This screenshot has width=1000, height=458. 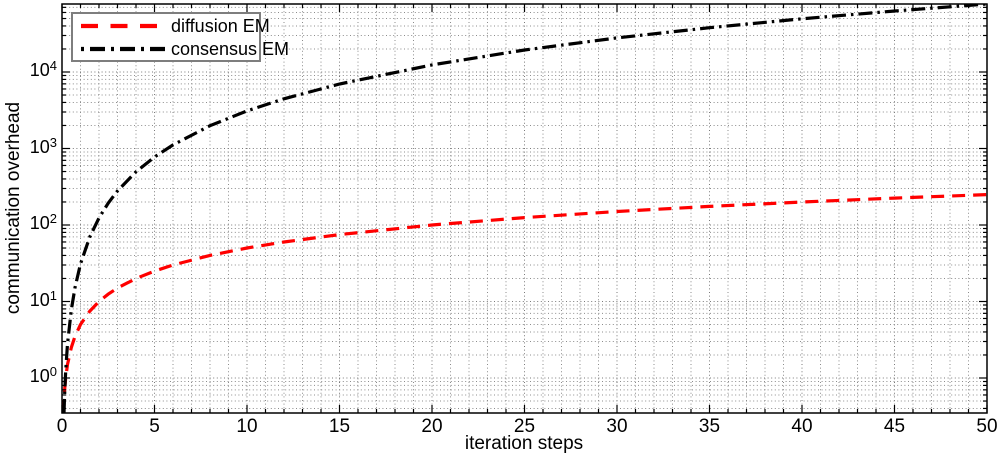 I want to click on y-tick-label: 10⁴, so click(x=43, y=69).